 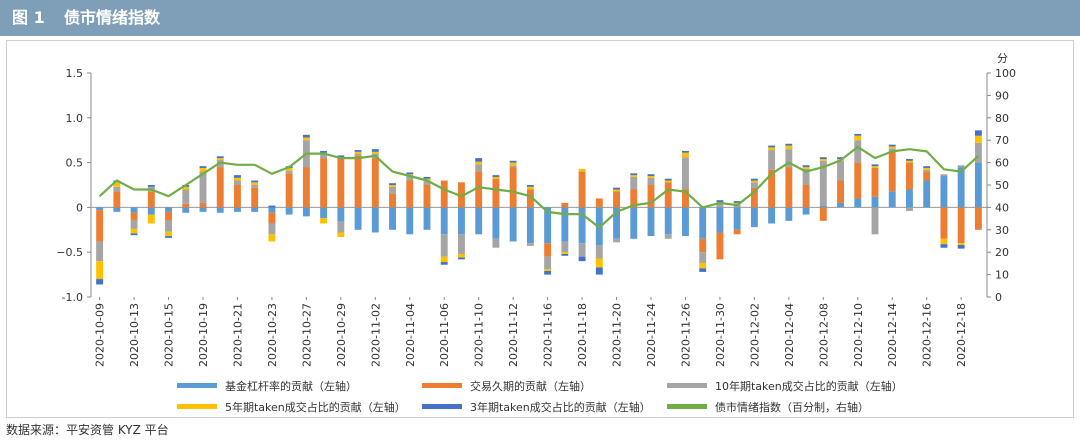 What do you see at coordinates (100, 335) in the screenshot?
I see `x-axis-tick-label: 2020-10-09` at bounding box center [100, 335].